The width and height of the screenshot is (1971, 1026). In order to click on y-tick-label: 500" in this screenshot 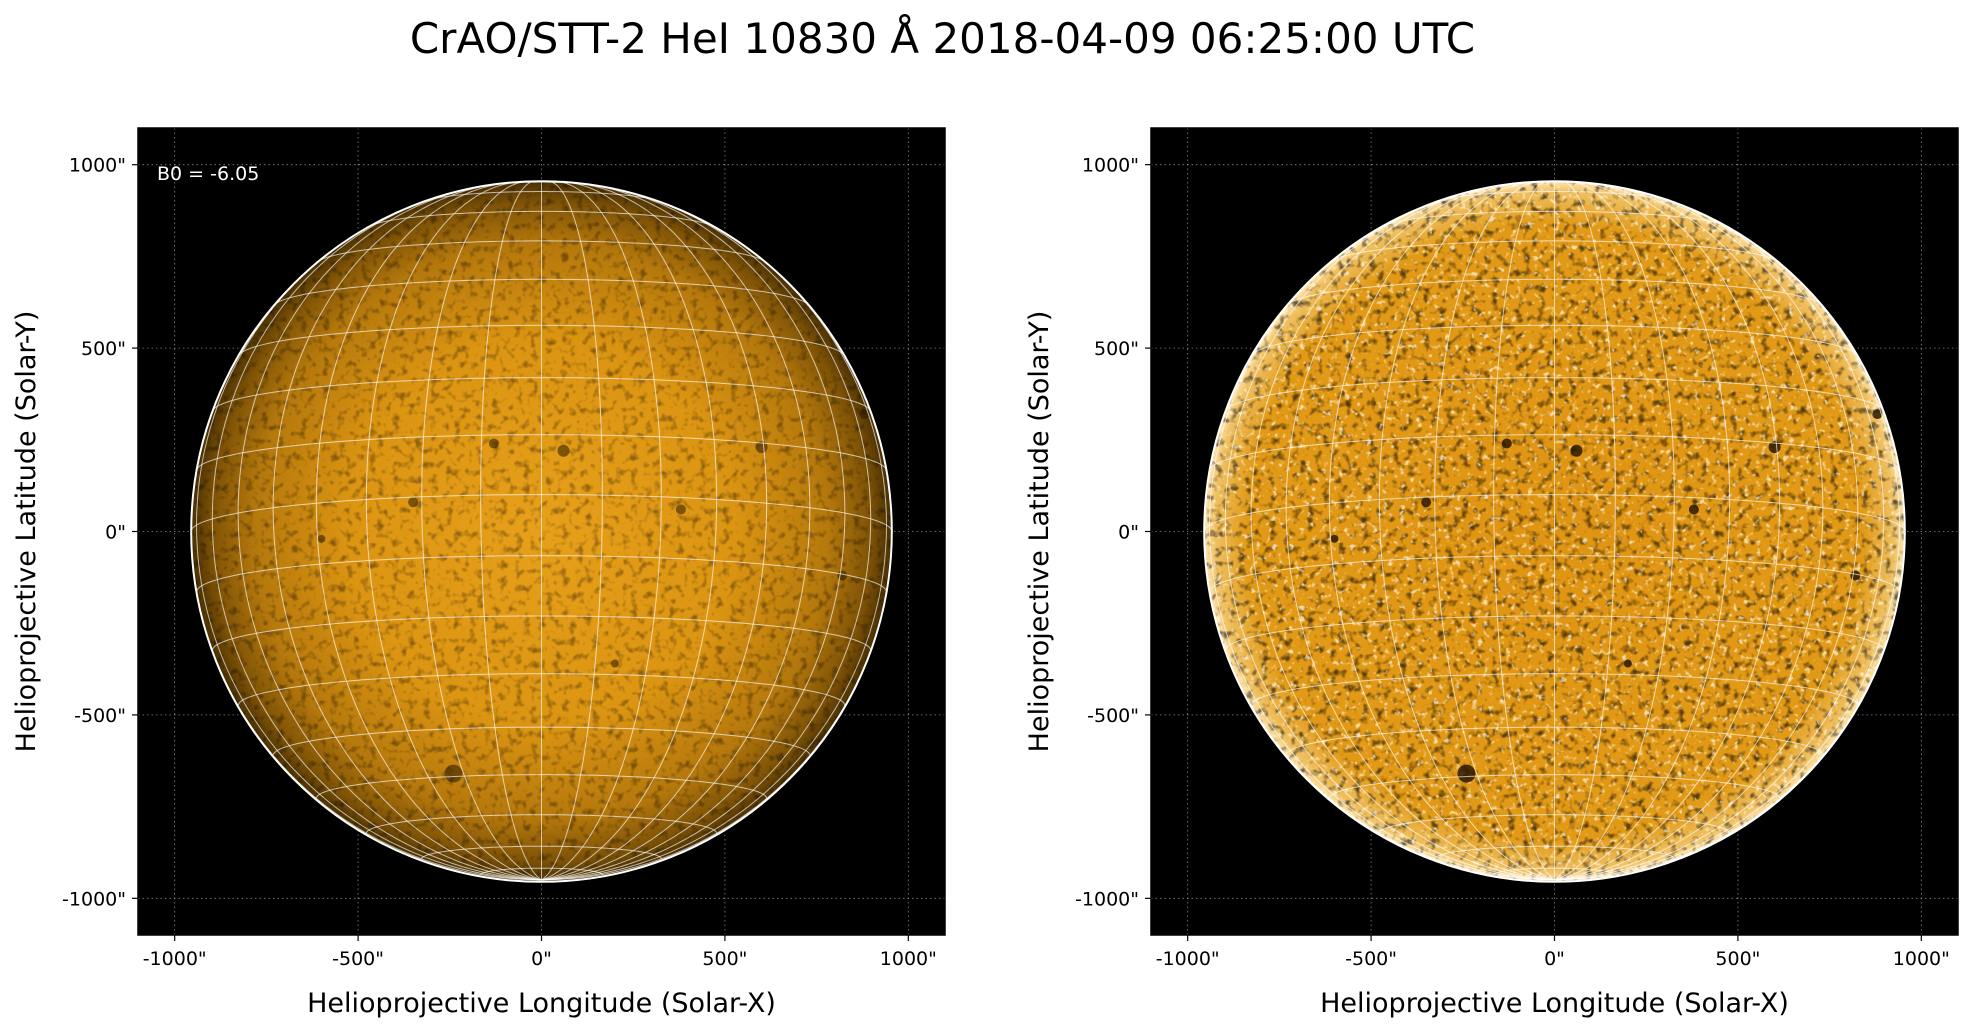, I will do `click(1116, 349)`.